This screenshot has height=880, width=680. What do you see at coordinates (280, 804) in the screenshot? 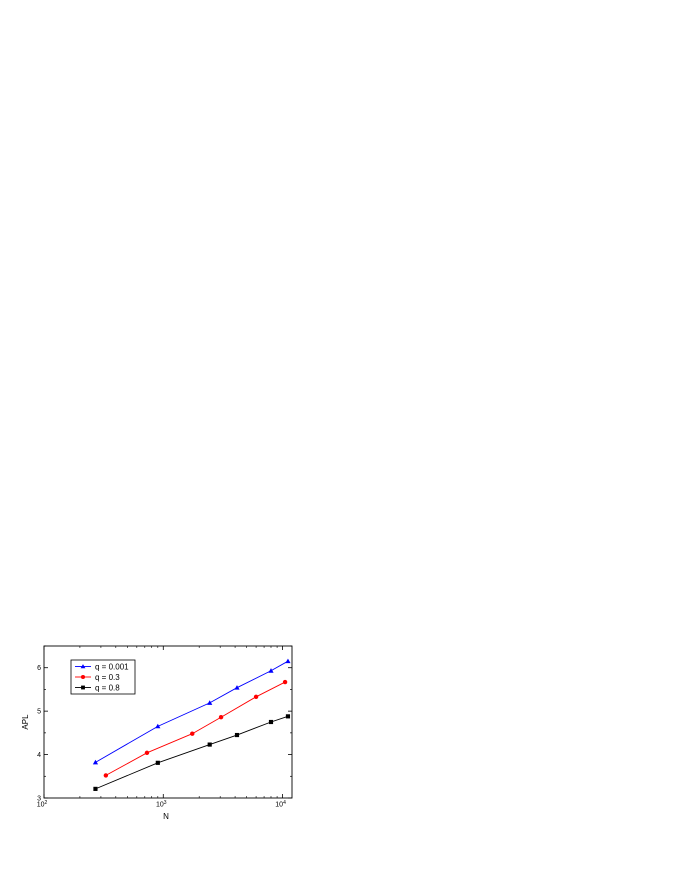
I see `x-tick-label: 10⁴` at bounding box center [280, 804].